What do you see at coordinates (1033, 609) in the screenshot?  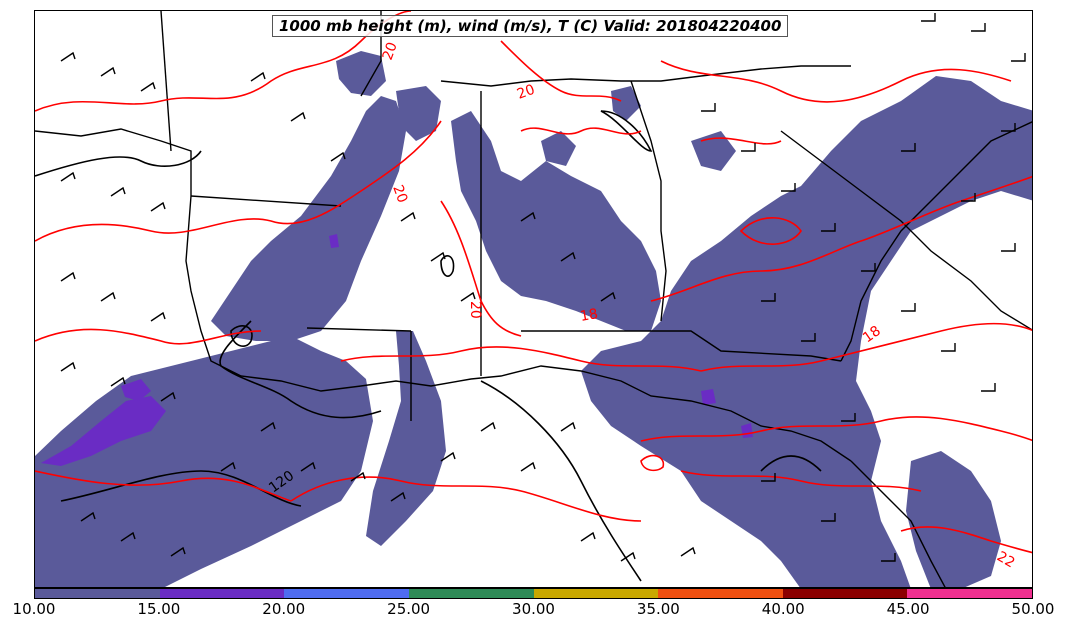 I see `colorbar-tick-label: 50.00` at bounding box center [1033, 609].